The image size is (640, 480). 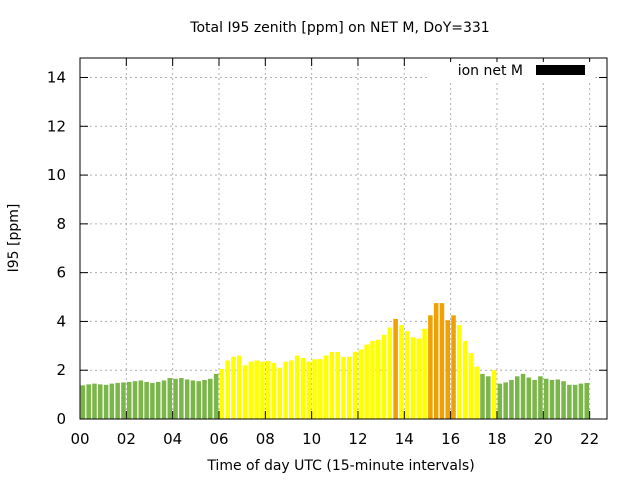 I want to click on x-axis-label: Time of day UTC (15-minute intervals), so click(x=340, y=466).